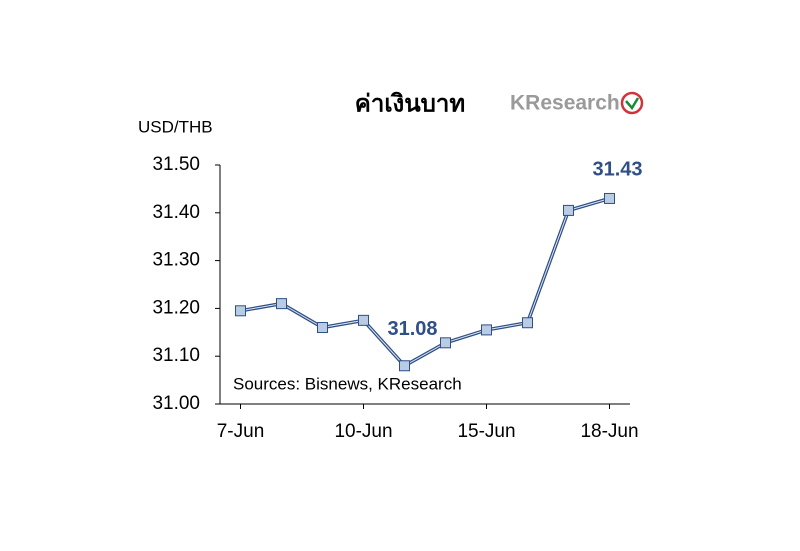 The width and height of the screenshot is (800, 551). I want to click on logo: KResearch, so click(565, 103).